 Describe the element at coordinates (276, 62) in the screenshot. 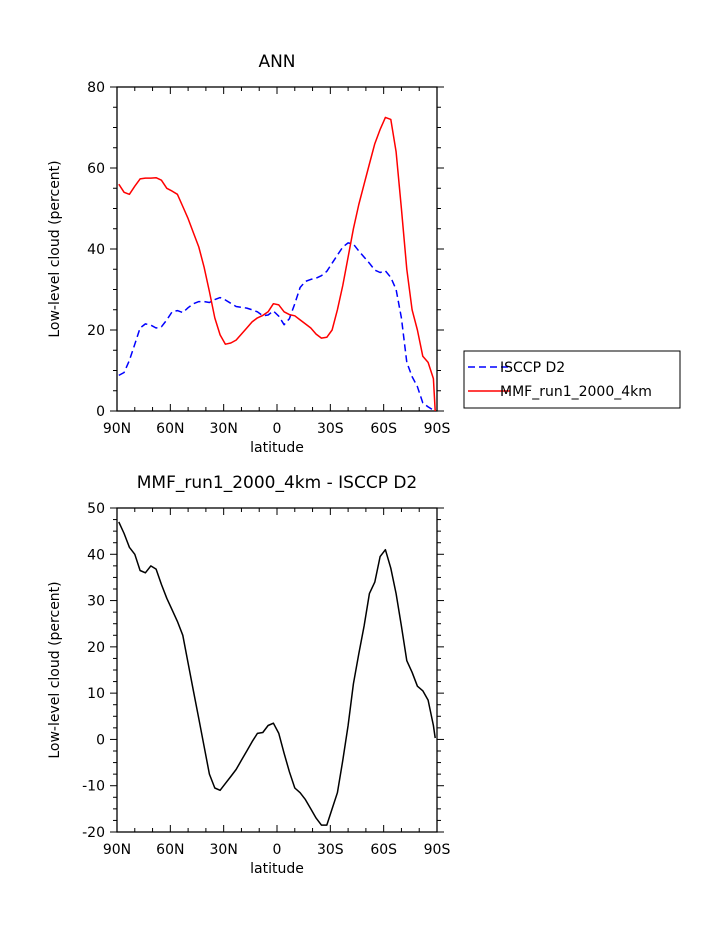

I see `chart-title: ANN` at that location.